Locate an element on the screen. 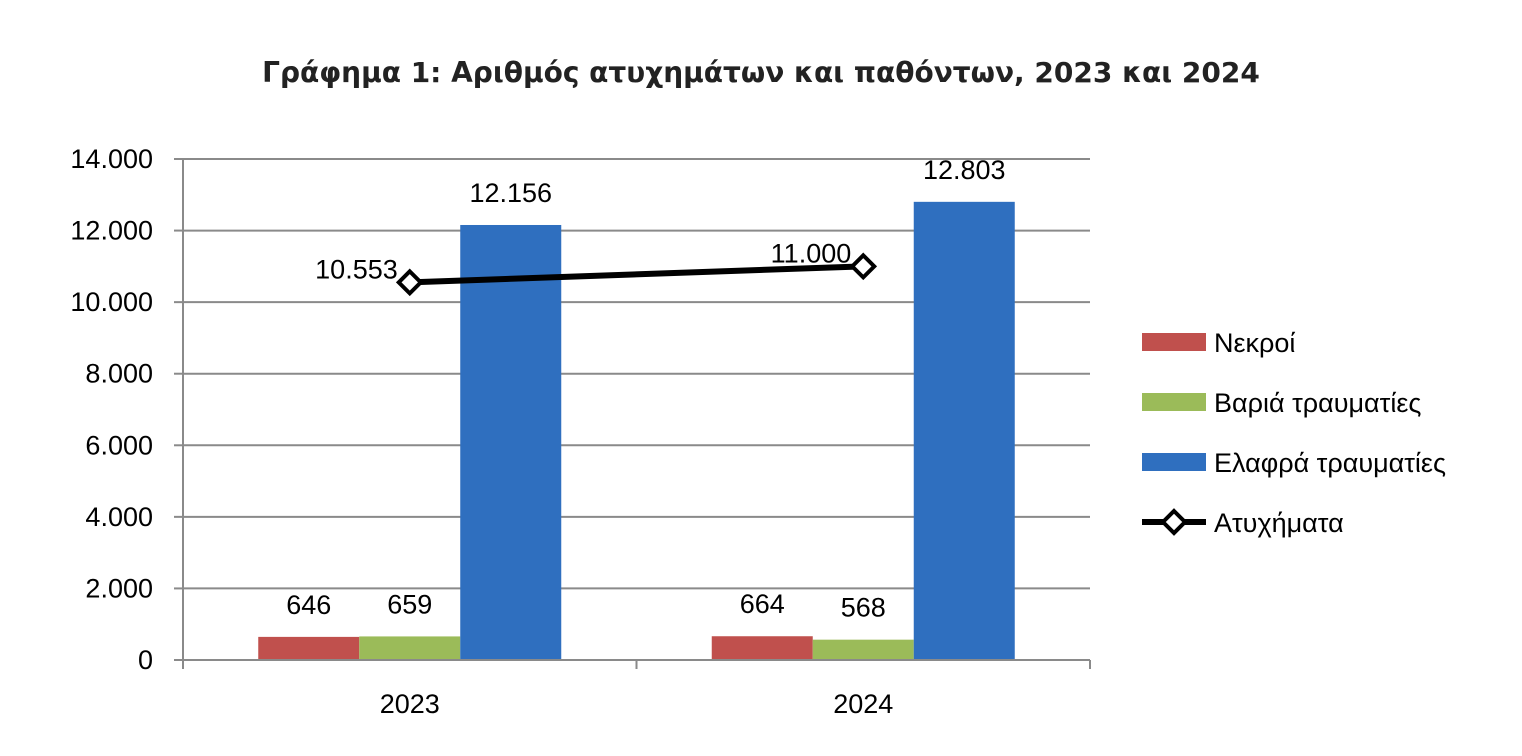  bar-data-label: 664 is located at coordinates (762, 604).